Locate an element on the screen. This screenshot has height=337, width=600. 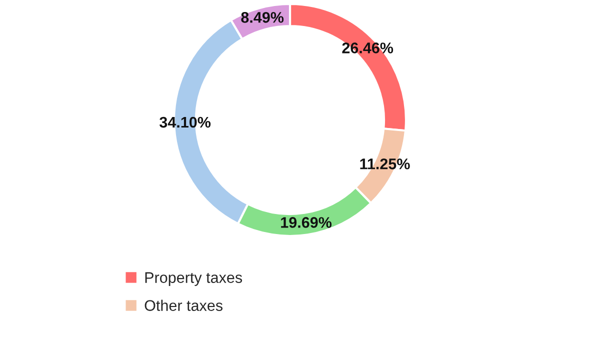
legend-label: Property taxes is located at coordinates (193, 279).